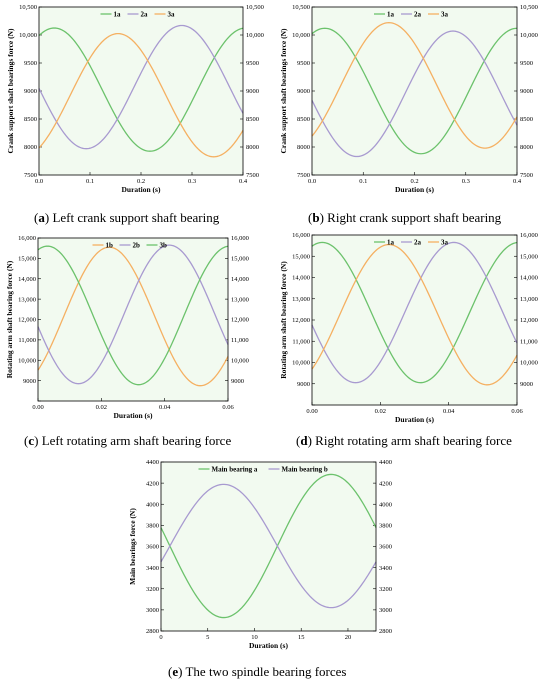  What do you see at coordinates (252, 63) in the screenshot?
I see `y-tick-label-right: 9500` at bounding box center [252, 63].